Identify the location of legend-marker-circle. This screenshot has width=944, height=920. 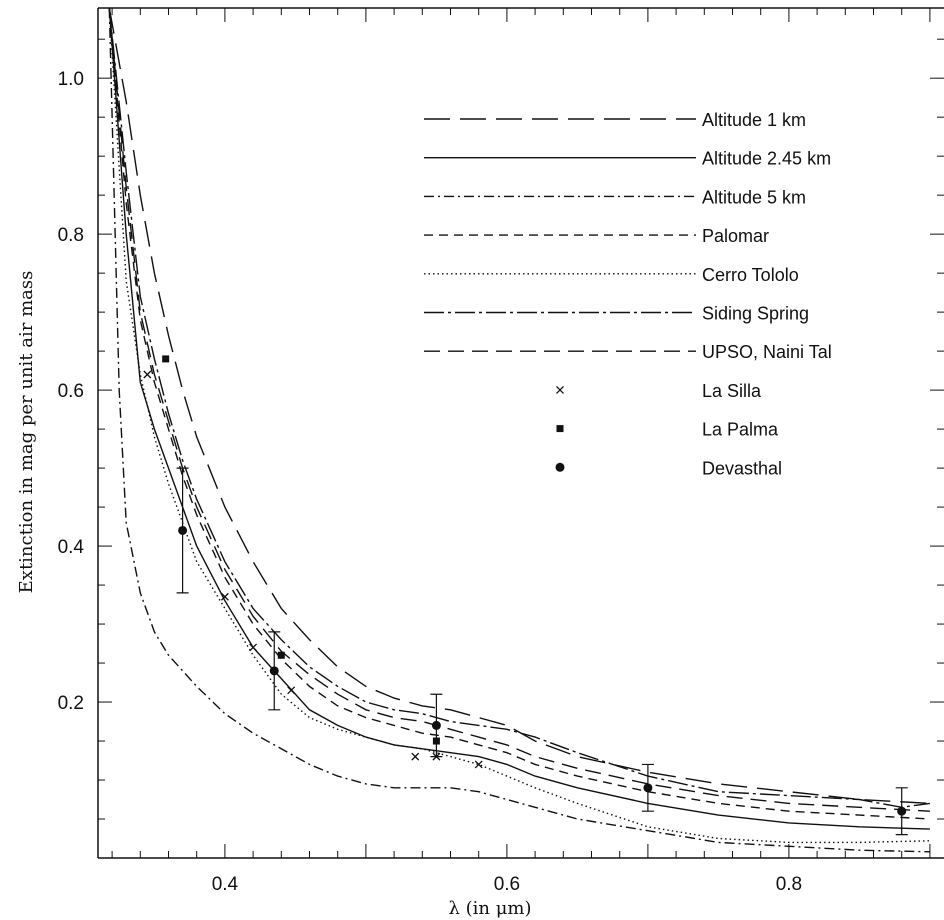
(560, 467).